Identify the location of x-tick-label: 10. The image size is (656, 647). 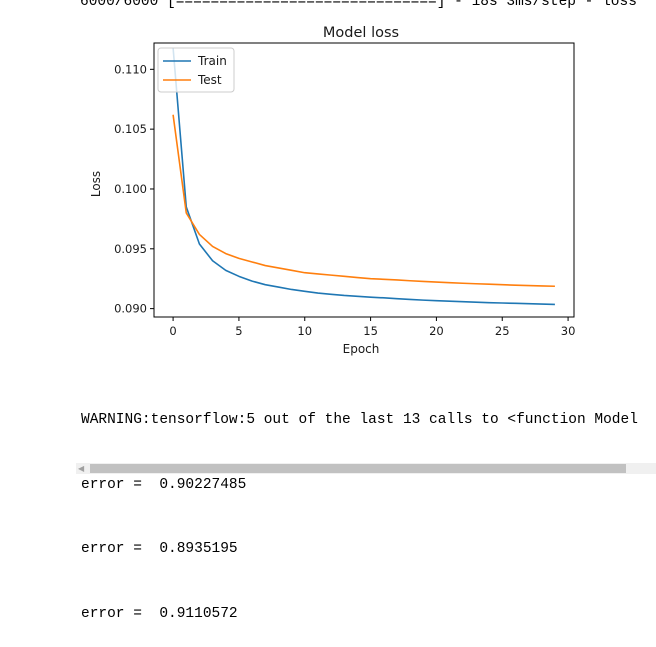
(304, 331).